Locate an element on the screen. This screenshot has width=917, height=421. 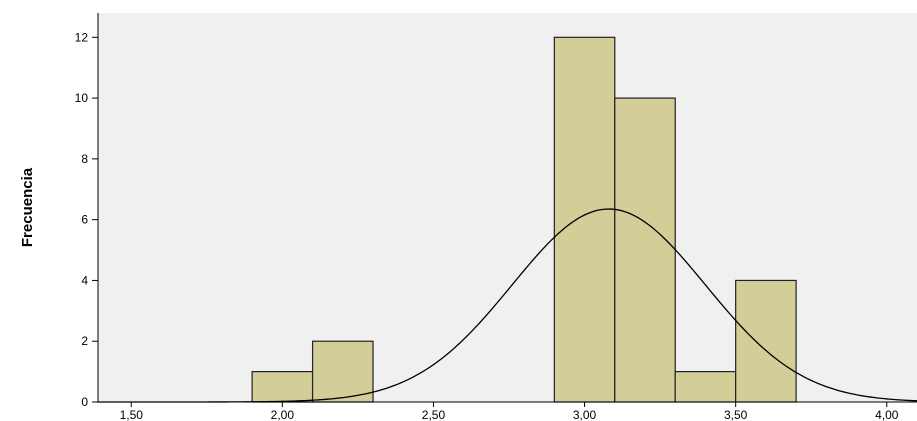
x-tick-label: 3,00 is located at coordinates (585, 414).